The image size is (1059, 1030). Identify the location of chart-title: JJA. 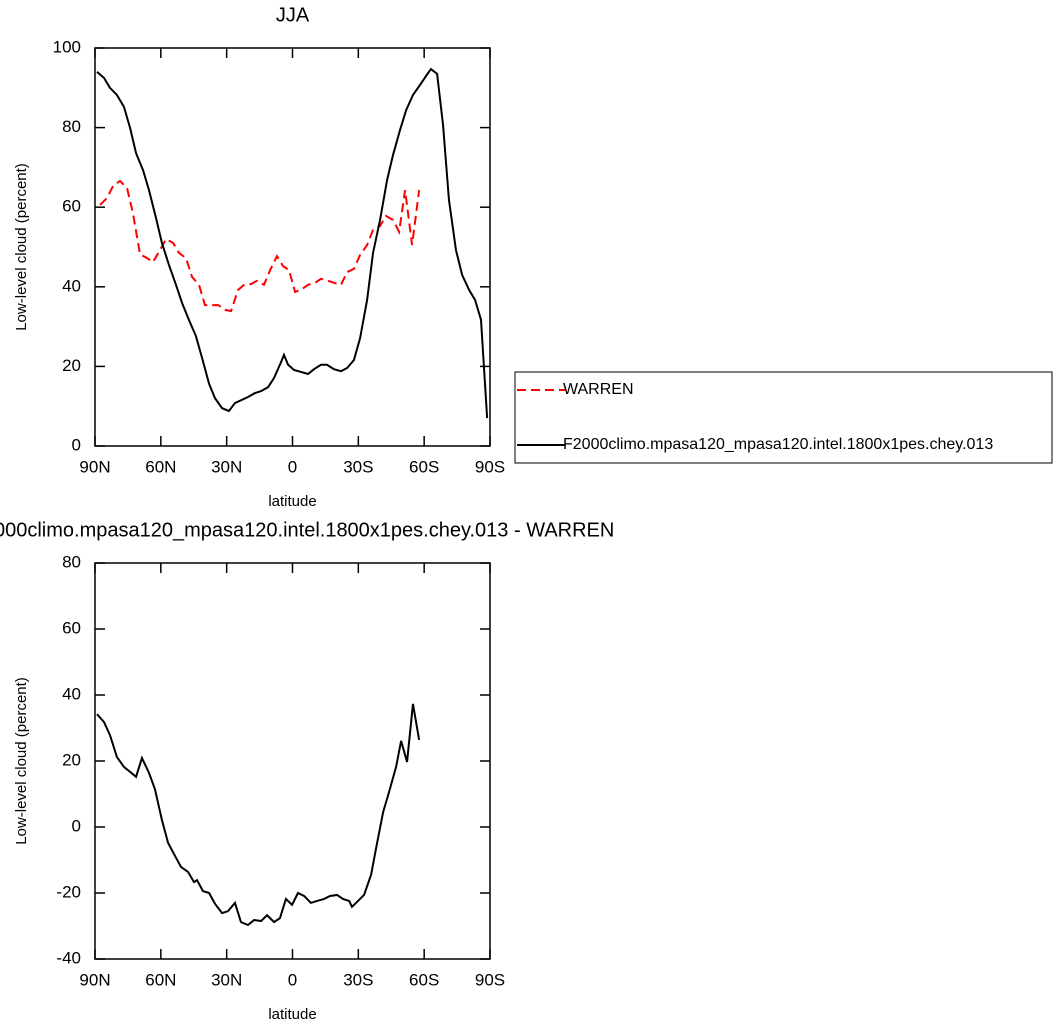
(293, 15).